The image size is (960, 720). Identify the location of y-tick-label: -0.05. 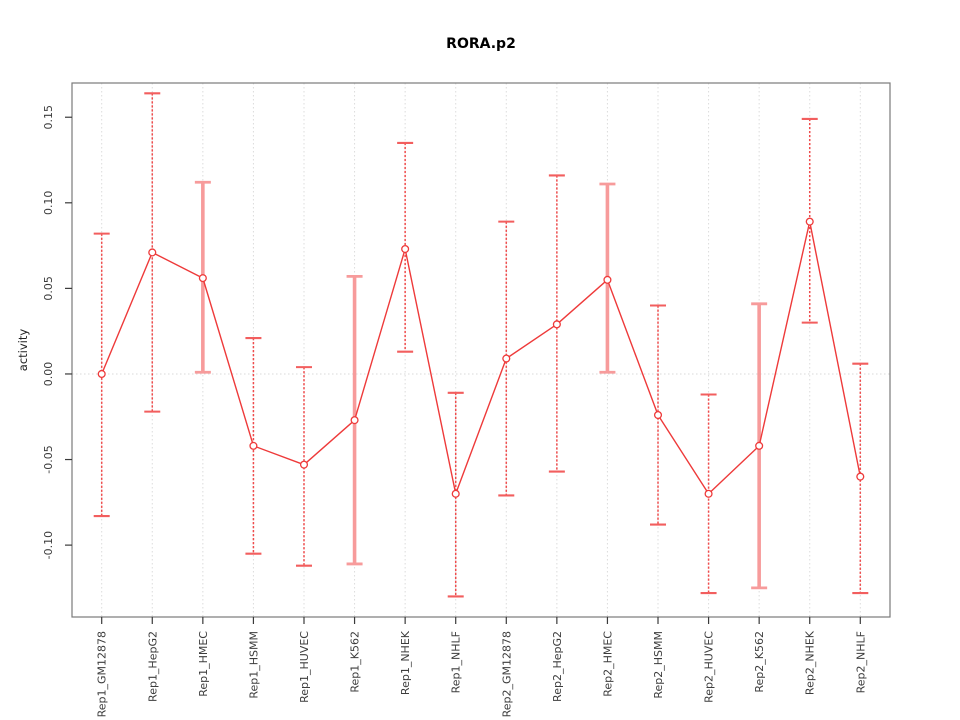
(48, 459).